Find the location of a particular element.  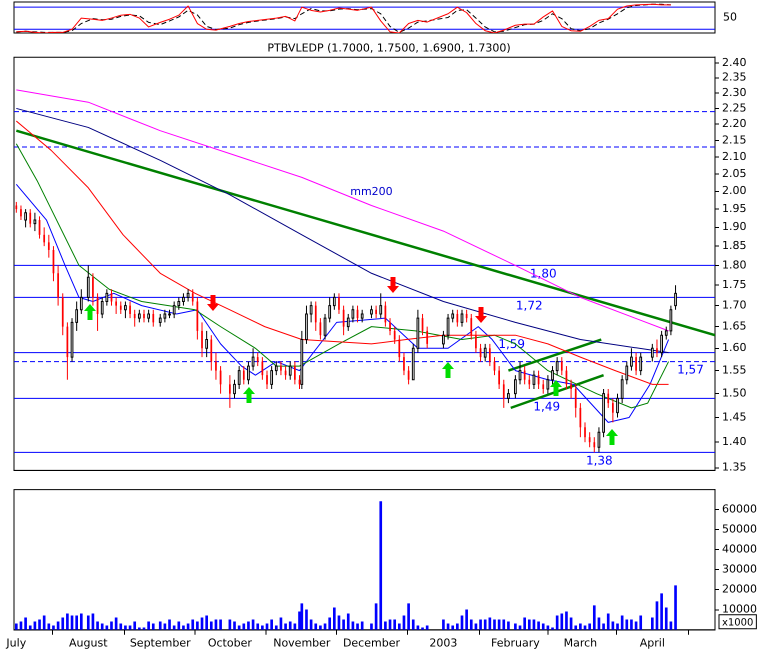

y-tick-label: 1.60 is located at coordinates (734, 347).